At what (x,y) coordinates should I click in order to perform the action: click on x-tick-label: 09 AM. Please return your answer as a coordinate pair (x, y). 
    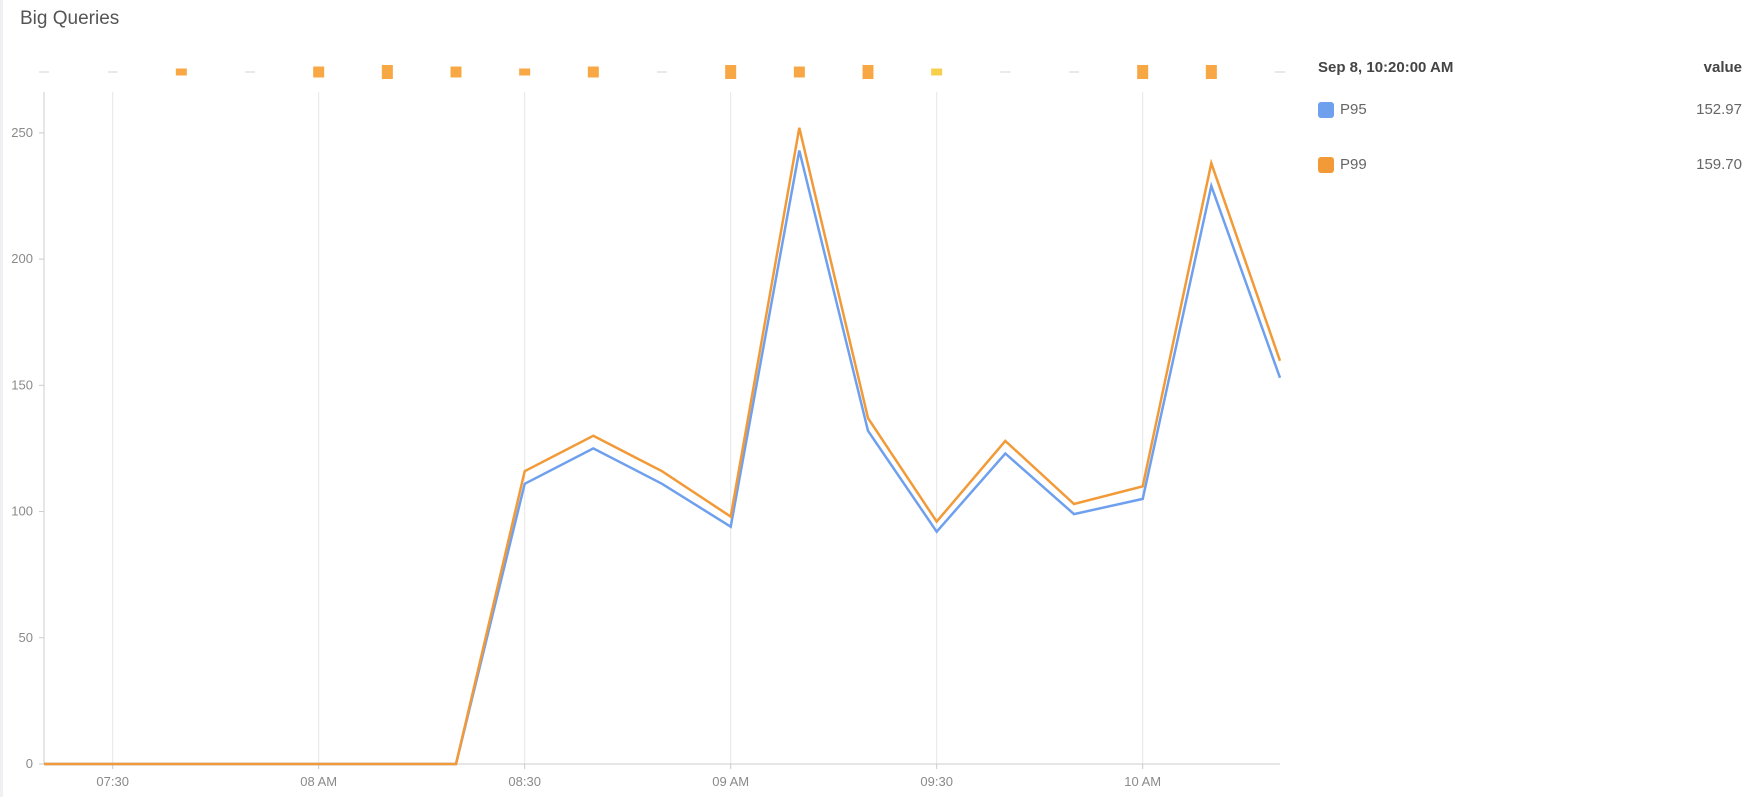
    Looking at the image, I should click on (730, 781).